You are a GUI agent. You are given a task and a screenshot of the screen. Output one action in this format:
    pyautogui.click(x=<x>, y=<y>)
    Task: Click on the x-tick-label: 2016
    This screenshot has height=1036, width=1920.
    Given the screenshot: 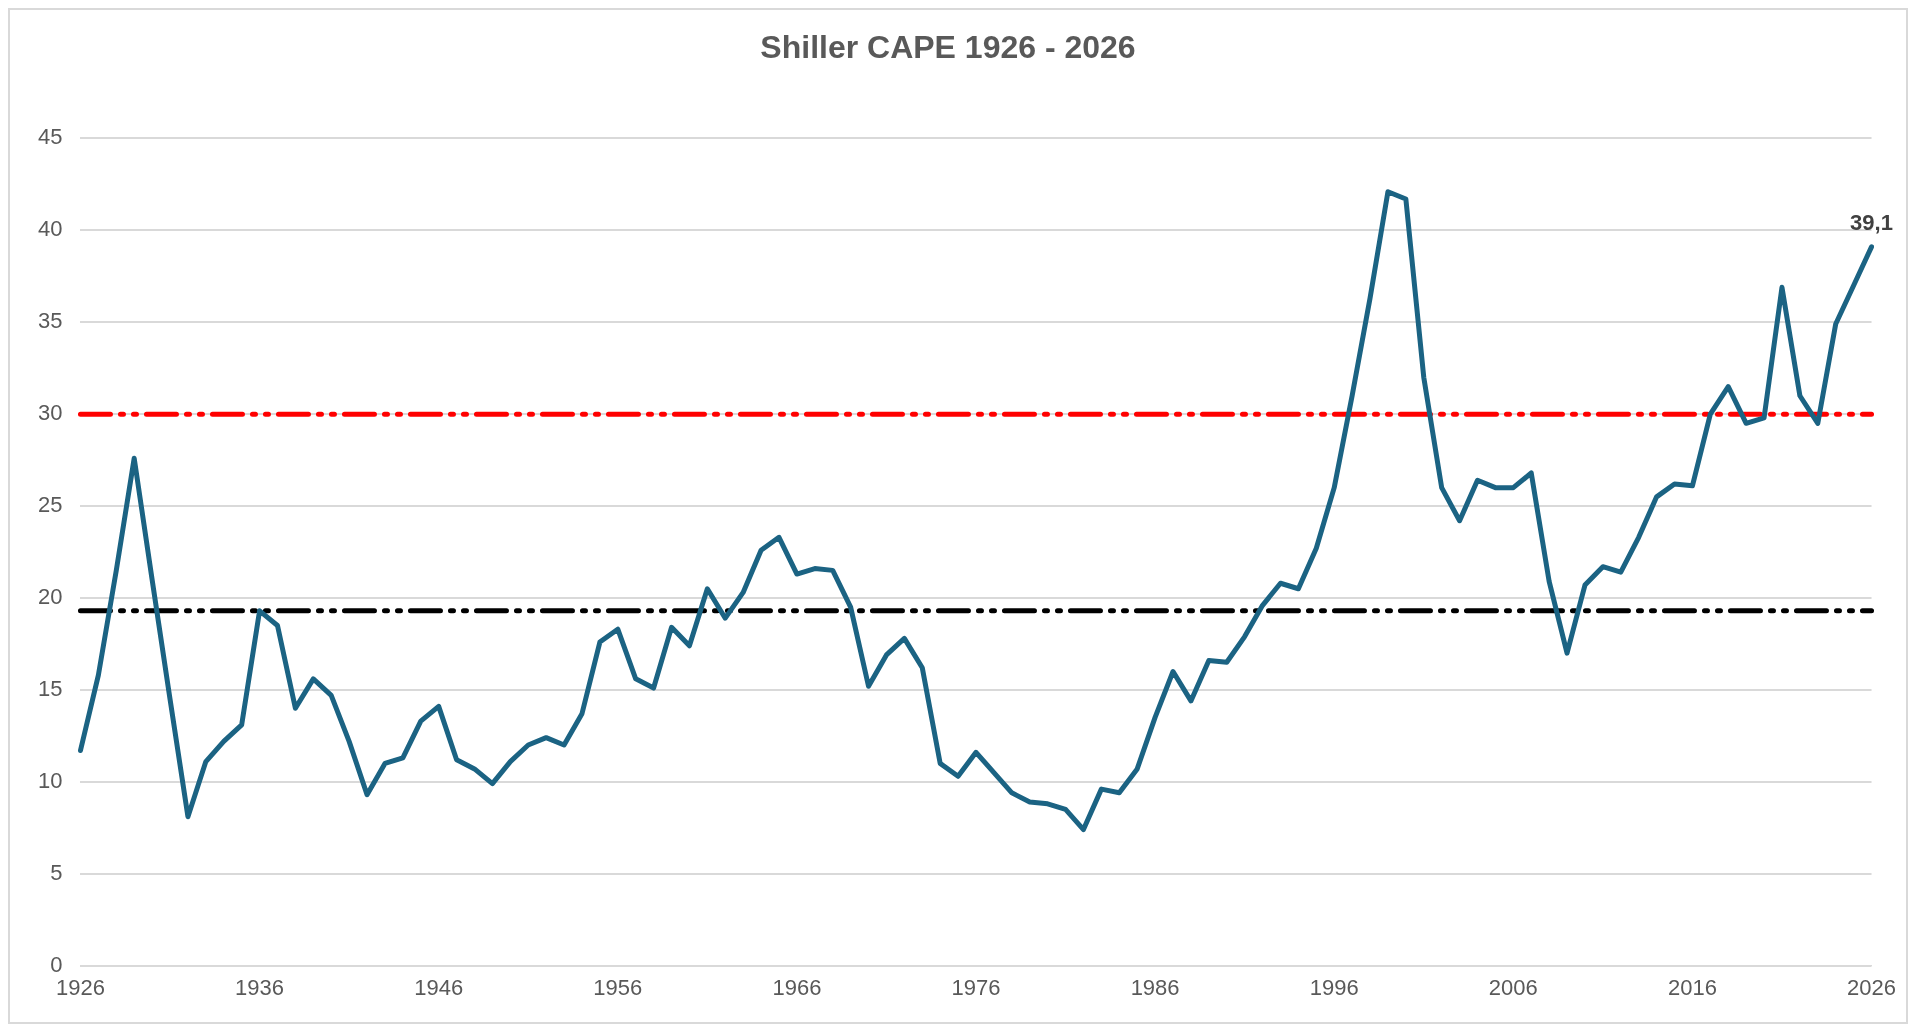 What is the action you would take?
    pyautogui.click(x=1692, y=987)
    